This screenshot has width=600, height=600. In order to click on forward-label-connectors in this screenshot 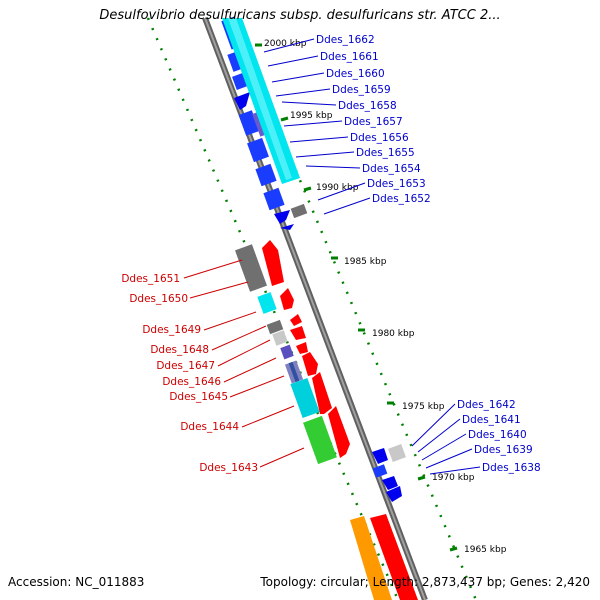, I will do `click(244, 363)`.